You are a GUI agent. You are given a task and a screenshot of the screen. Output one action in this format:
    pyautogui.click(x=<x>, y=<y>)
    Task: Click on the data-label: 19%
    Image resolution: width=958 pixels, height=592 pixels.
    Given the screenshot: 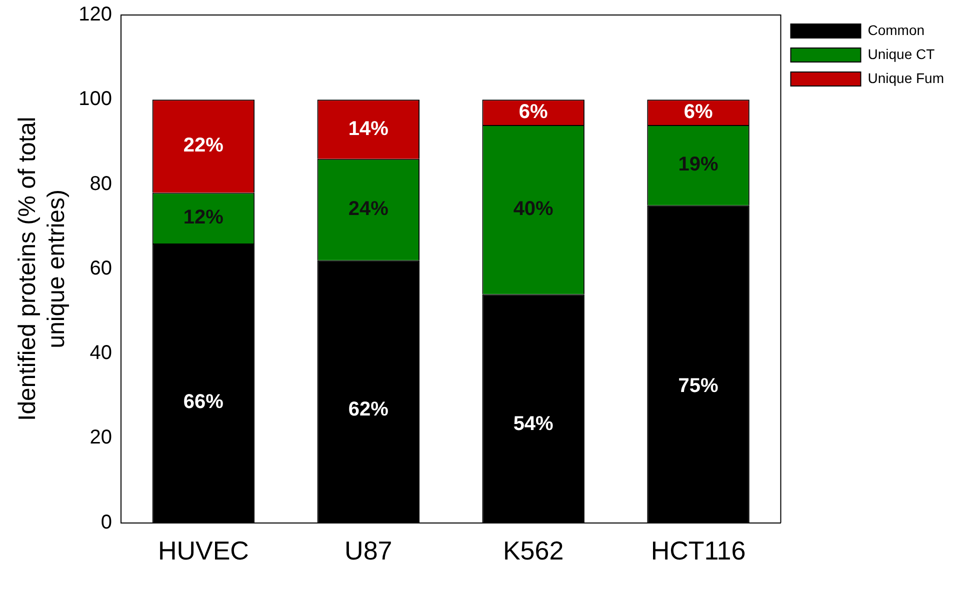 What is the action you would take?
    pyautogui.click(x=698, y=165)
    